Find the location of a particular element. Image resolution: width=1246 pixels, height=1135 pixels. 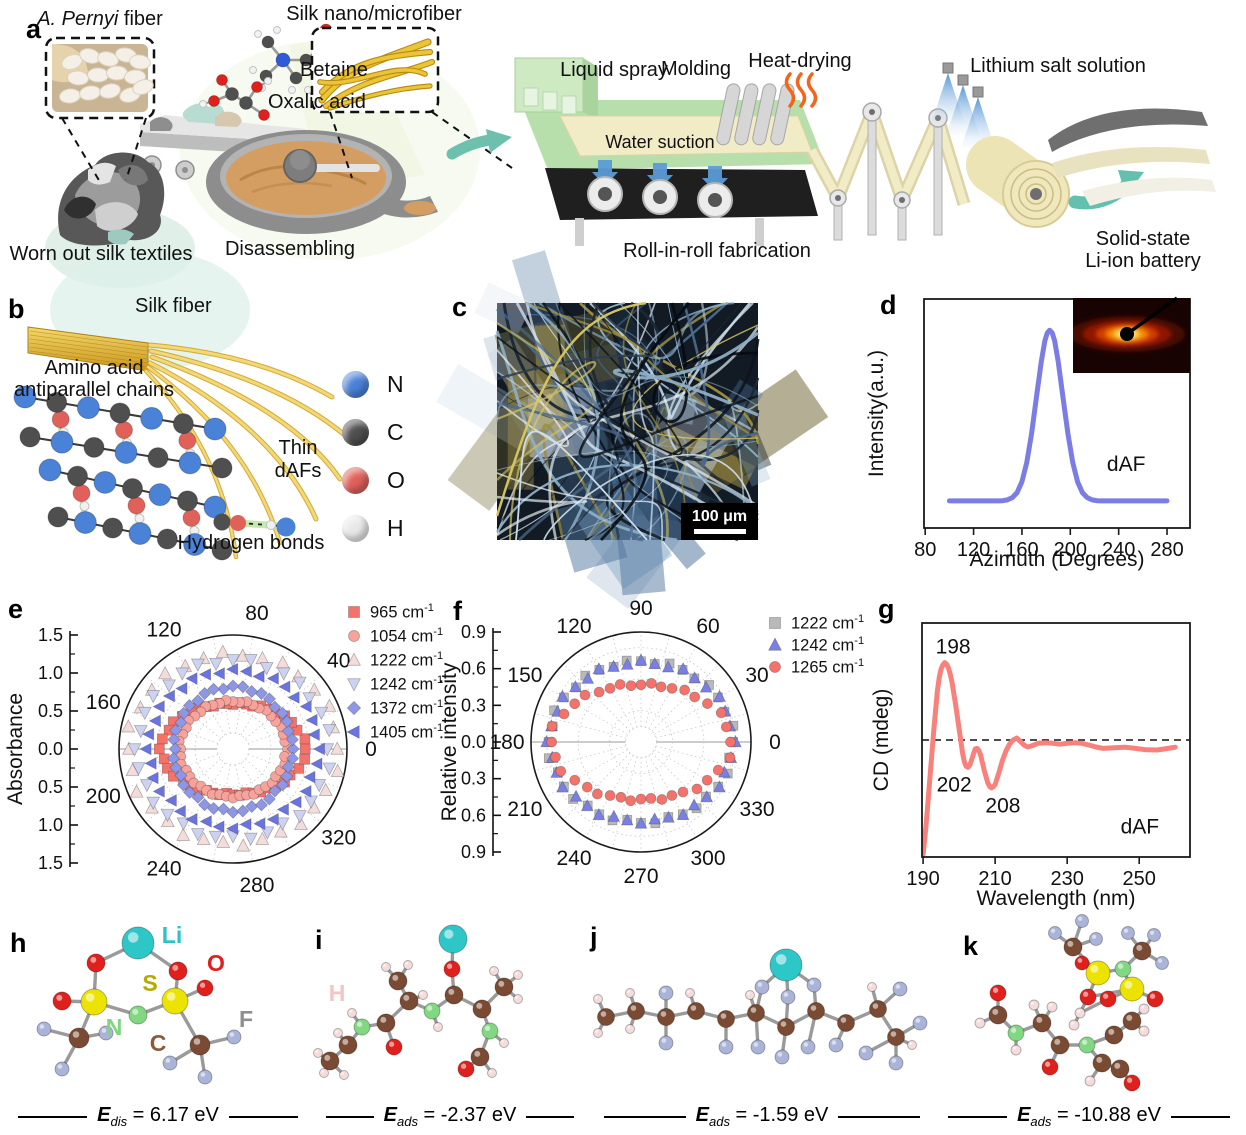

amino-acid-label: Amino acid antiparallel chains is located at coordinates (94, 379).